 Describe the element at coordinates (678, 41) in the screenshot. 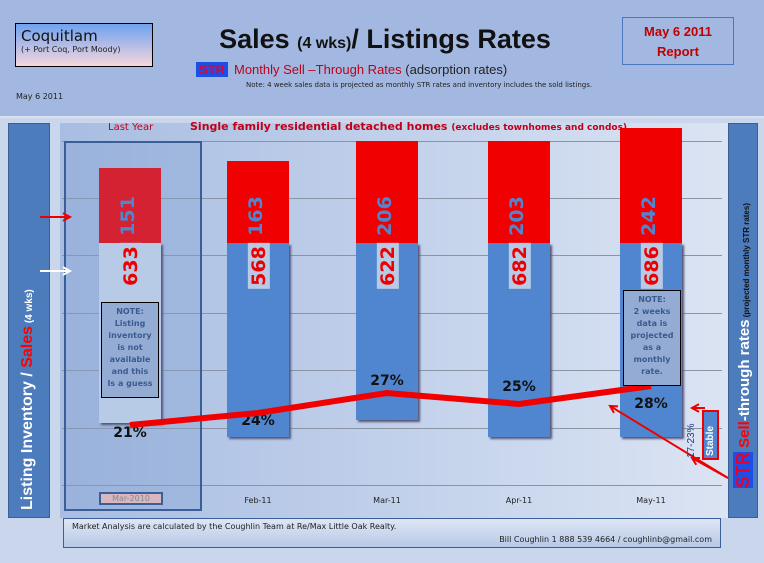

I see `report-box: May 6 2011 Report` at that location.